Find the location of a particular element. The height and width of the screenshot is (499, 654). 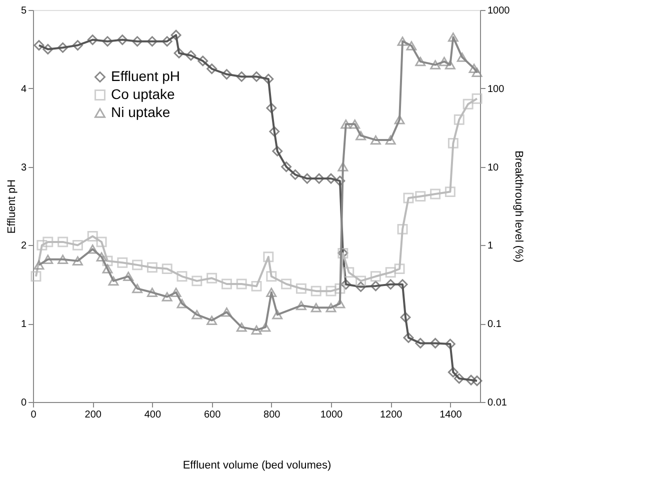

y-tick-label: 4 is located at coordinates (23, 89).